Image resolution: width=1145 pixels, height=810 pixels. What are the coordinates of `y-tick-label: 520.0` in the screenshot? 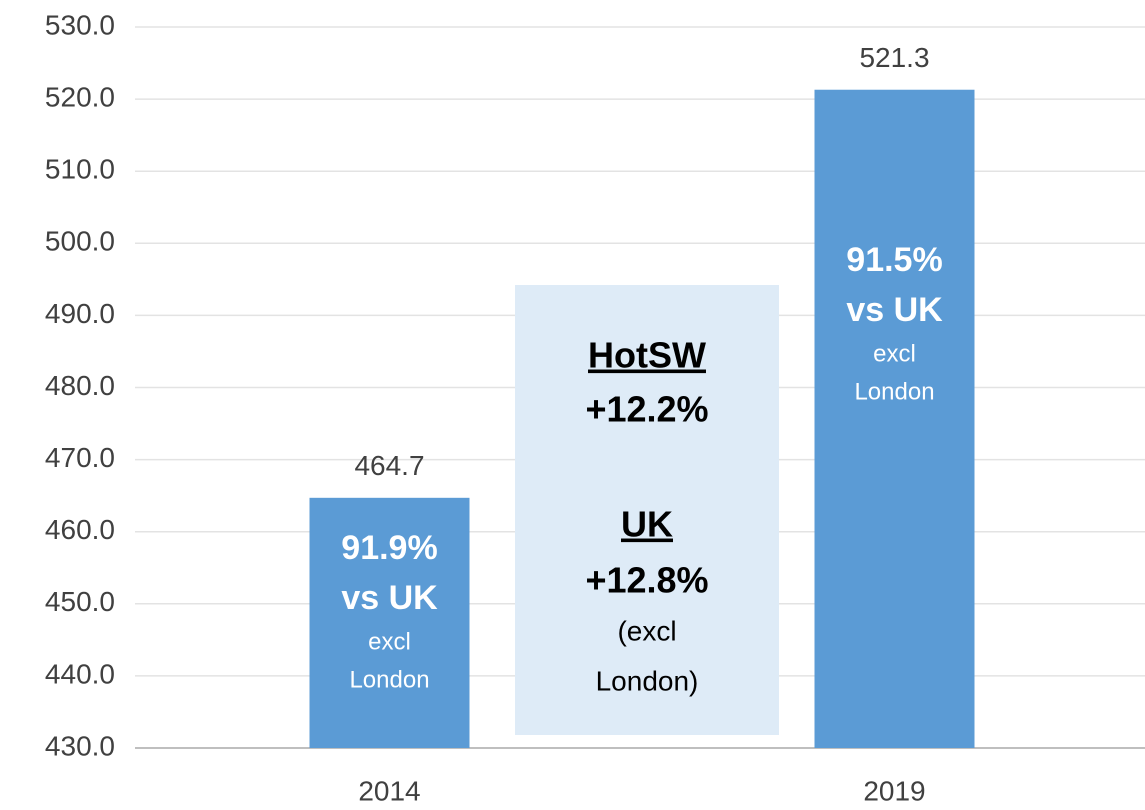 It's located at (80, 96).